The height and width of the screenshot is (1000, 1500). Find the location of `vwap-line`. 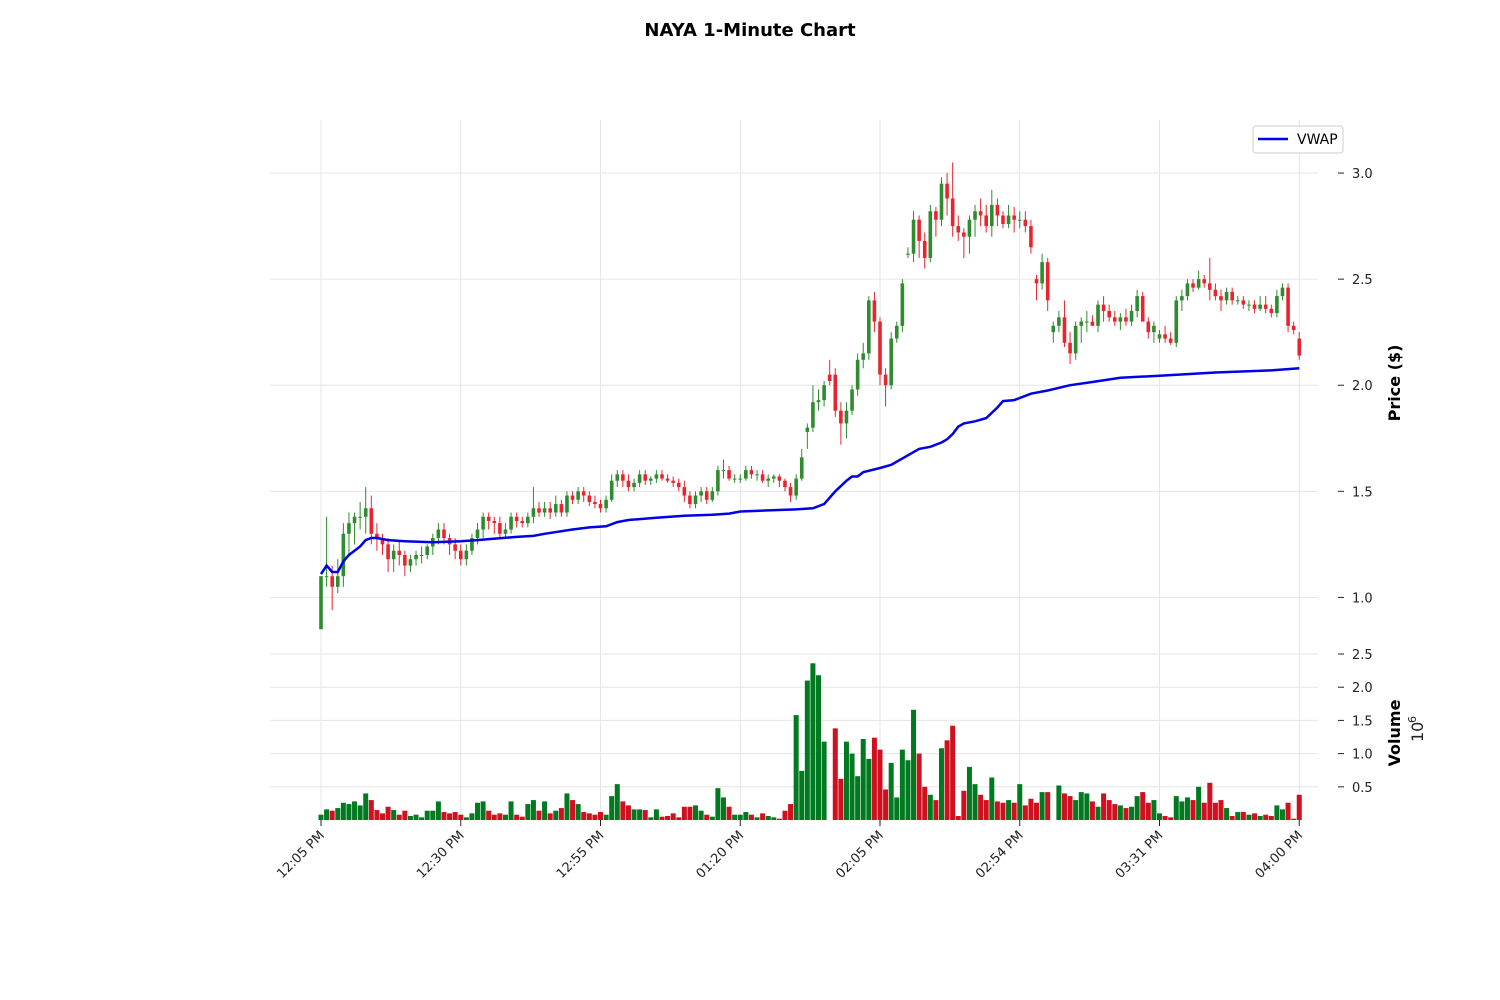

vwap-line is located at coordinates (809, 471).